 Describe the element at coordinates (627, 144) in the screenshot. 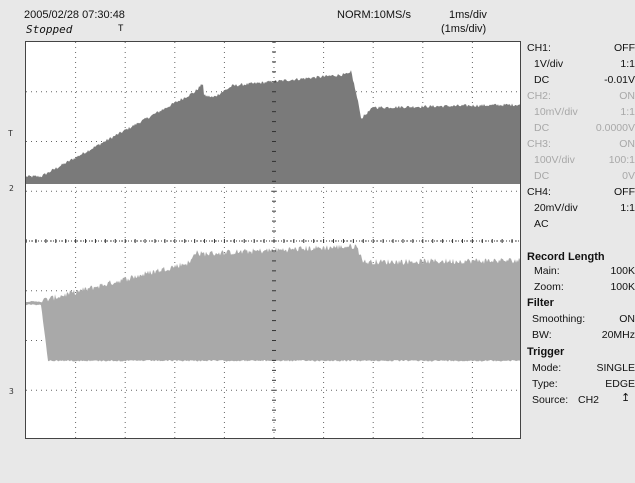

I see `ch3-state: ON` at that location.